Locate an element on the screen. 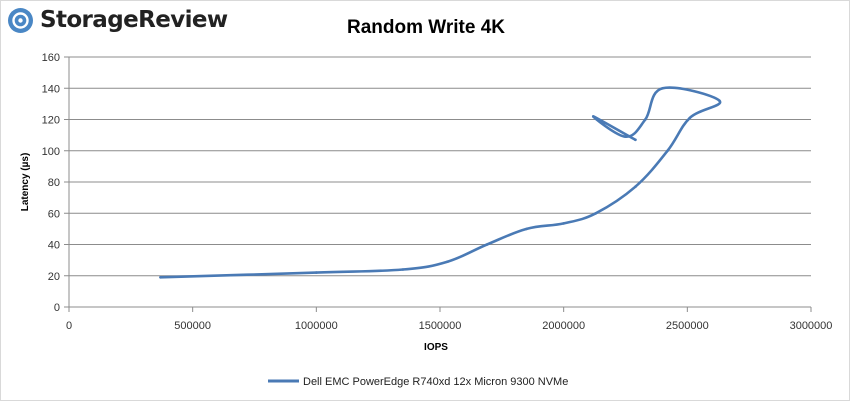 This screenshot has height=401, width=850. x-tick-label: 3000000 is located at coordinates (811, 326).